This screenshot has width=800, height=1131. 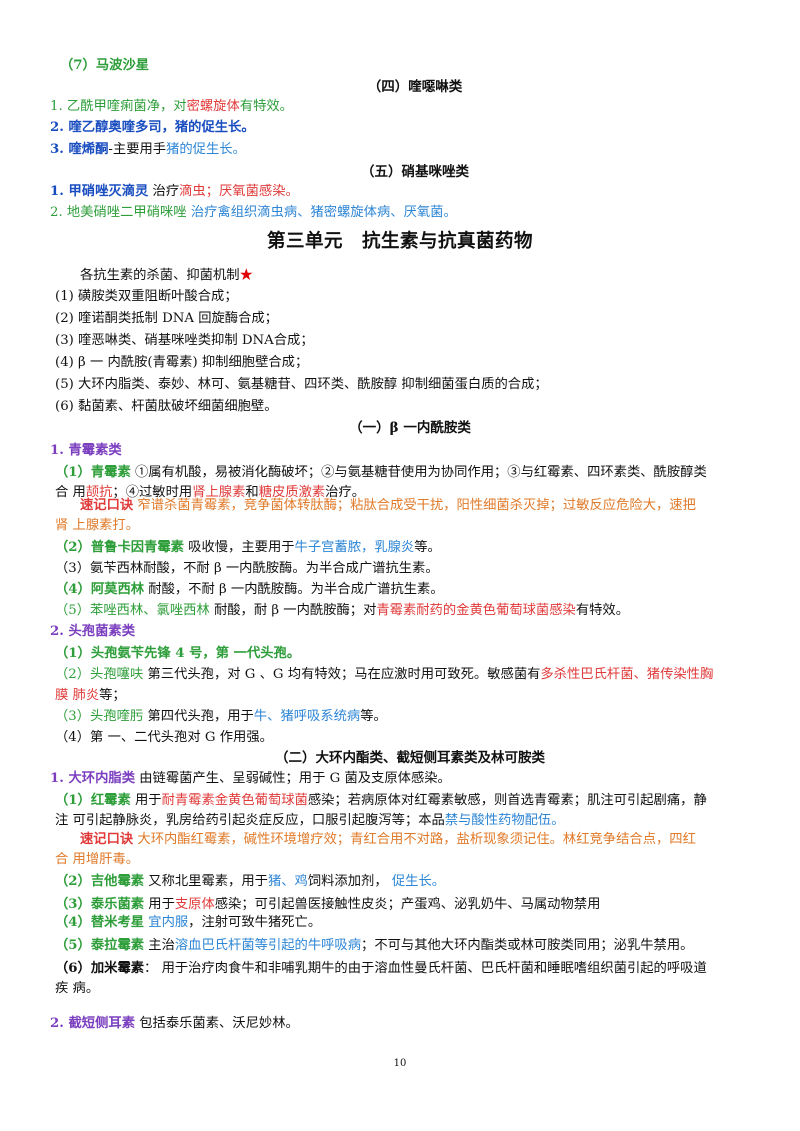 What do you see at coordinates (166, 318) in the screenshot?
I see `mechanism-item: (2) 喹诺酮类抵制 DNA 回旋酶合成；` at bounding box center [166, 318].